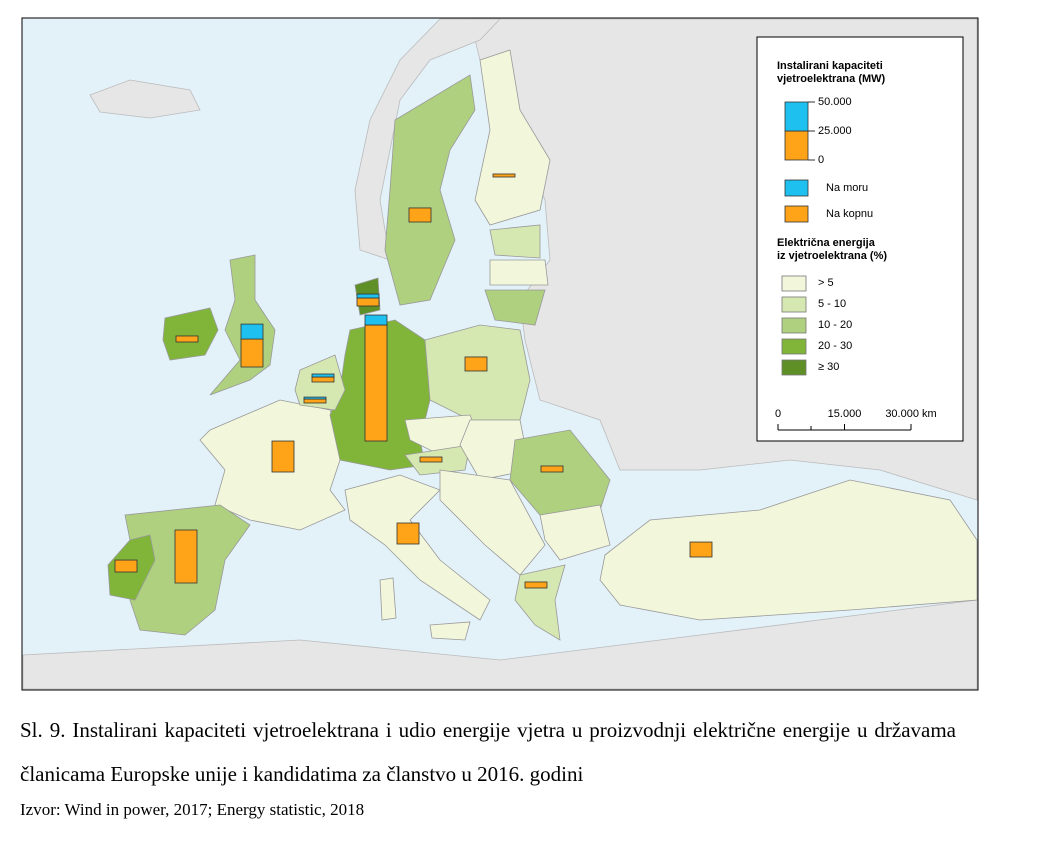 The image size is (1043, 844). Describe the element at coordinates (835, 325) in the screenshot. I see `legend-class-label: 10 - 20` at that location.